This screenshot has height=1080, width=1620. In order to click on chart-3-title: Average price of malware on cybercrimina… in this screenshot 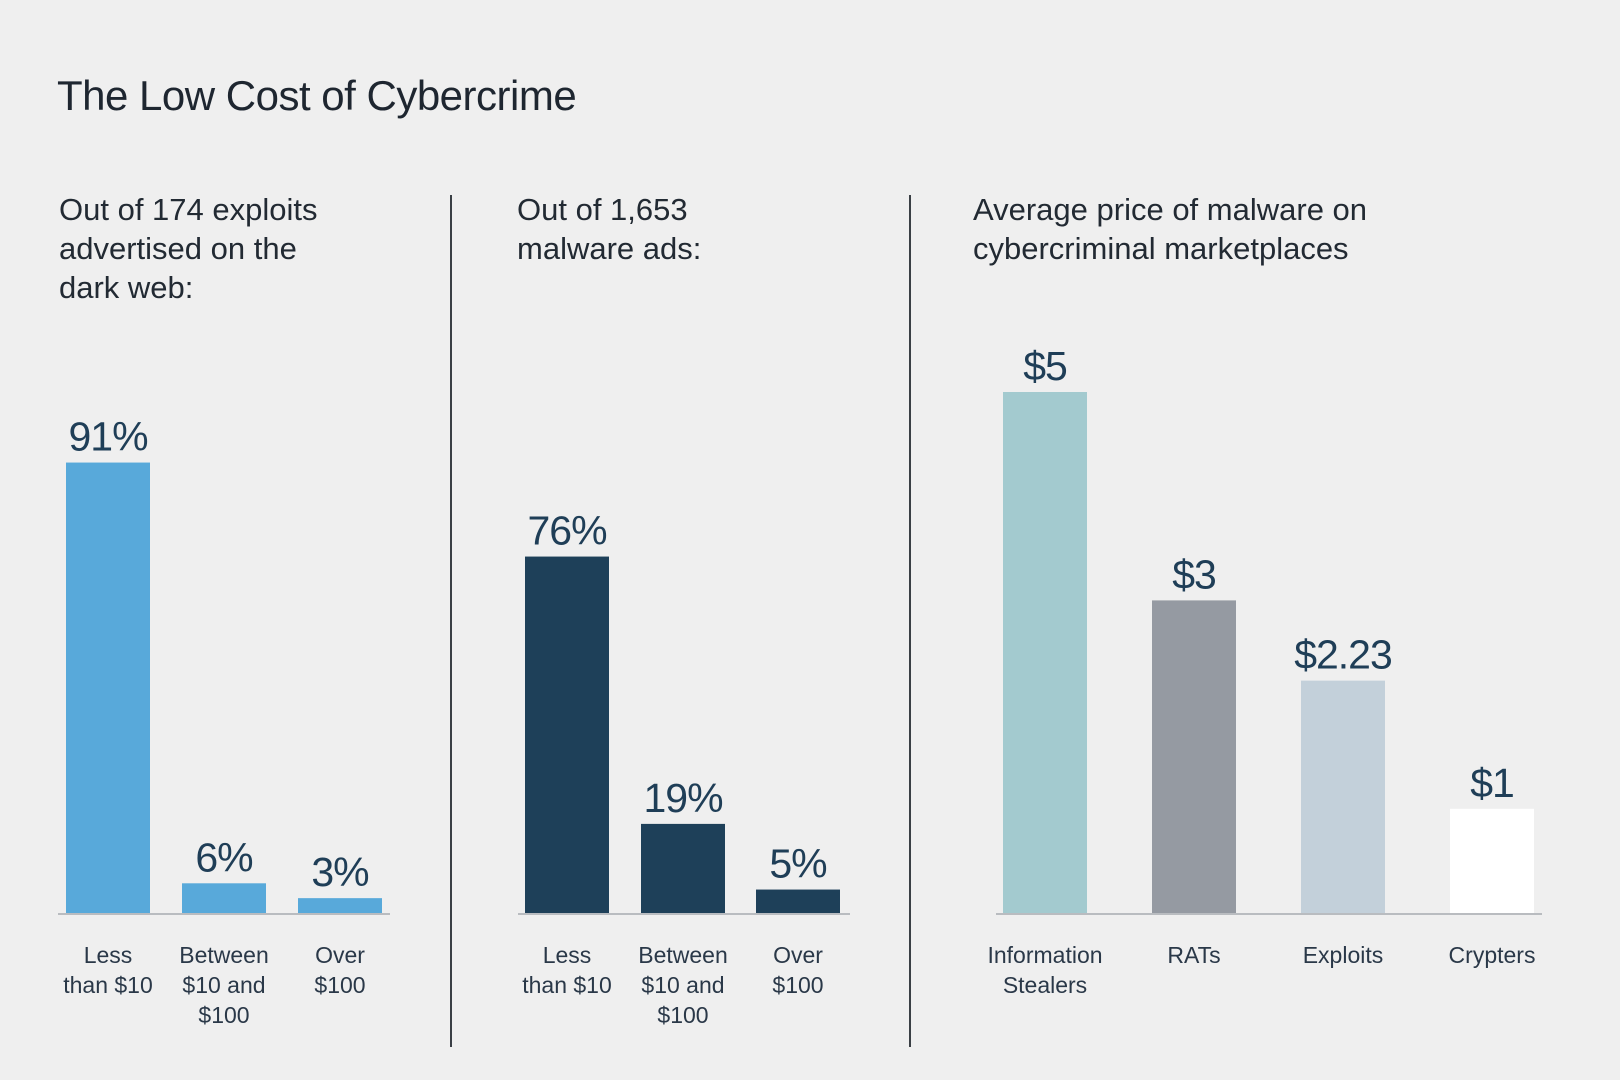, I will do `click(1170, 229)`.